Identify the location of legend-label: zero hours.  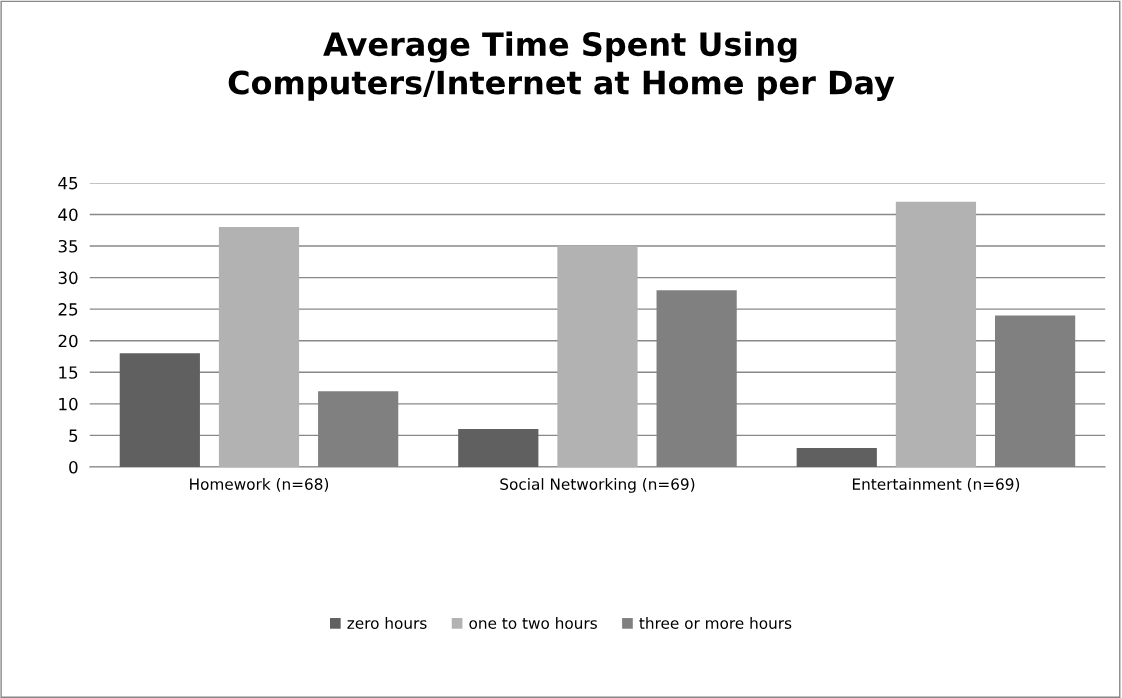
(387, 623).